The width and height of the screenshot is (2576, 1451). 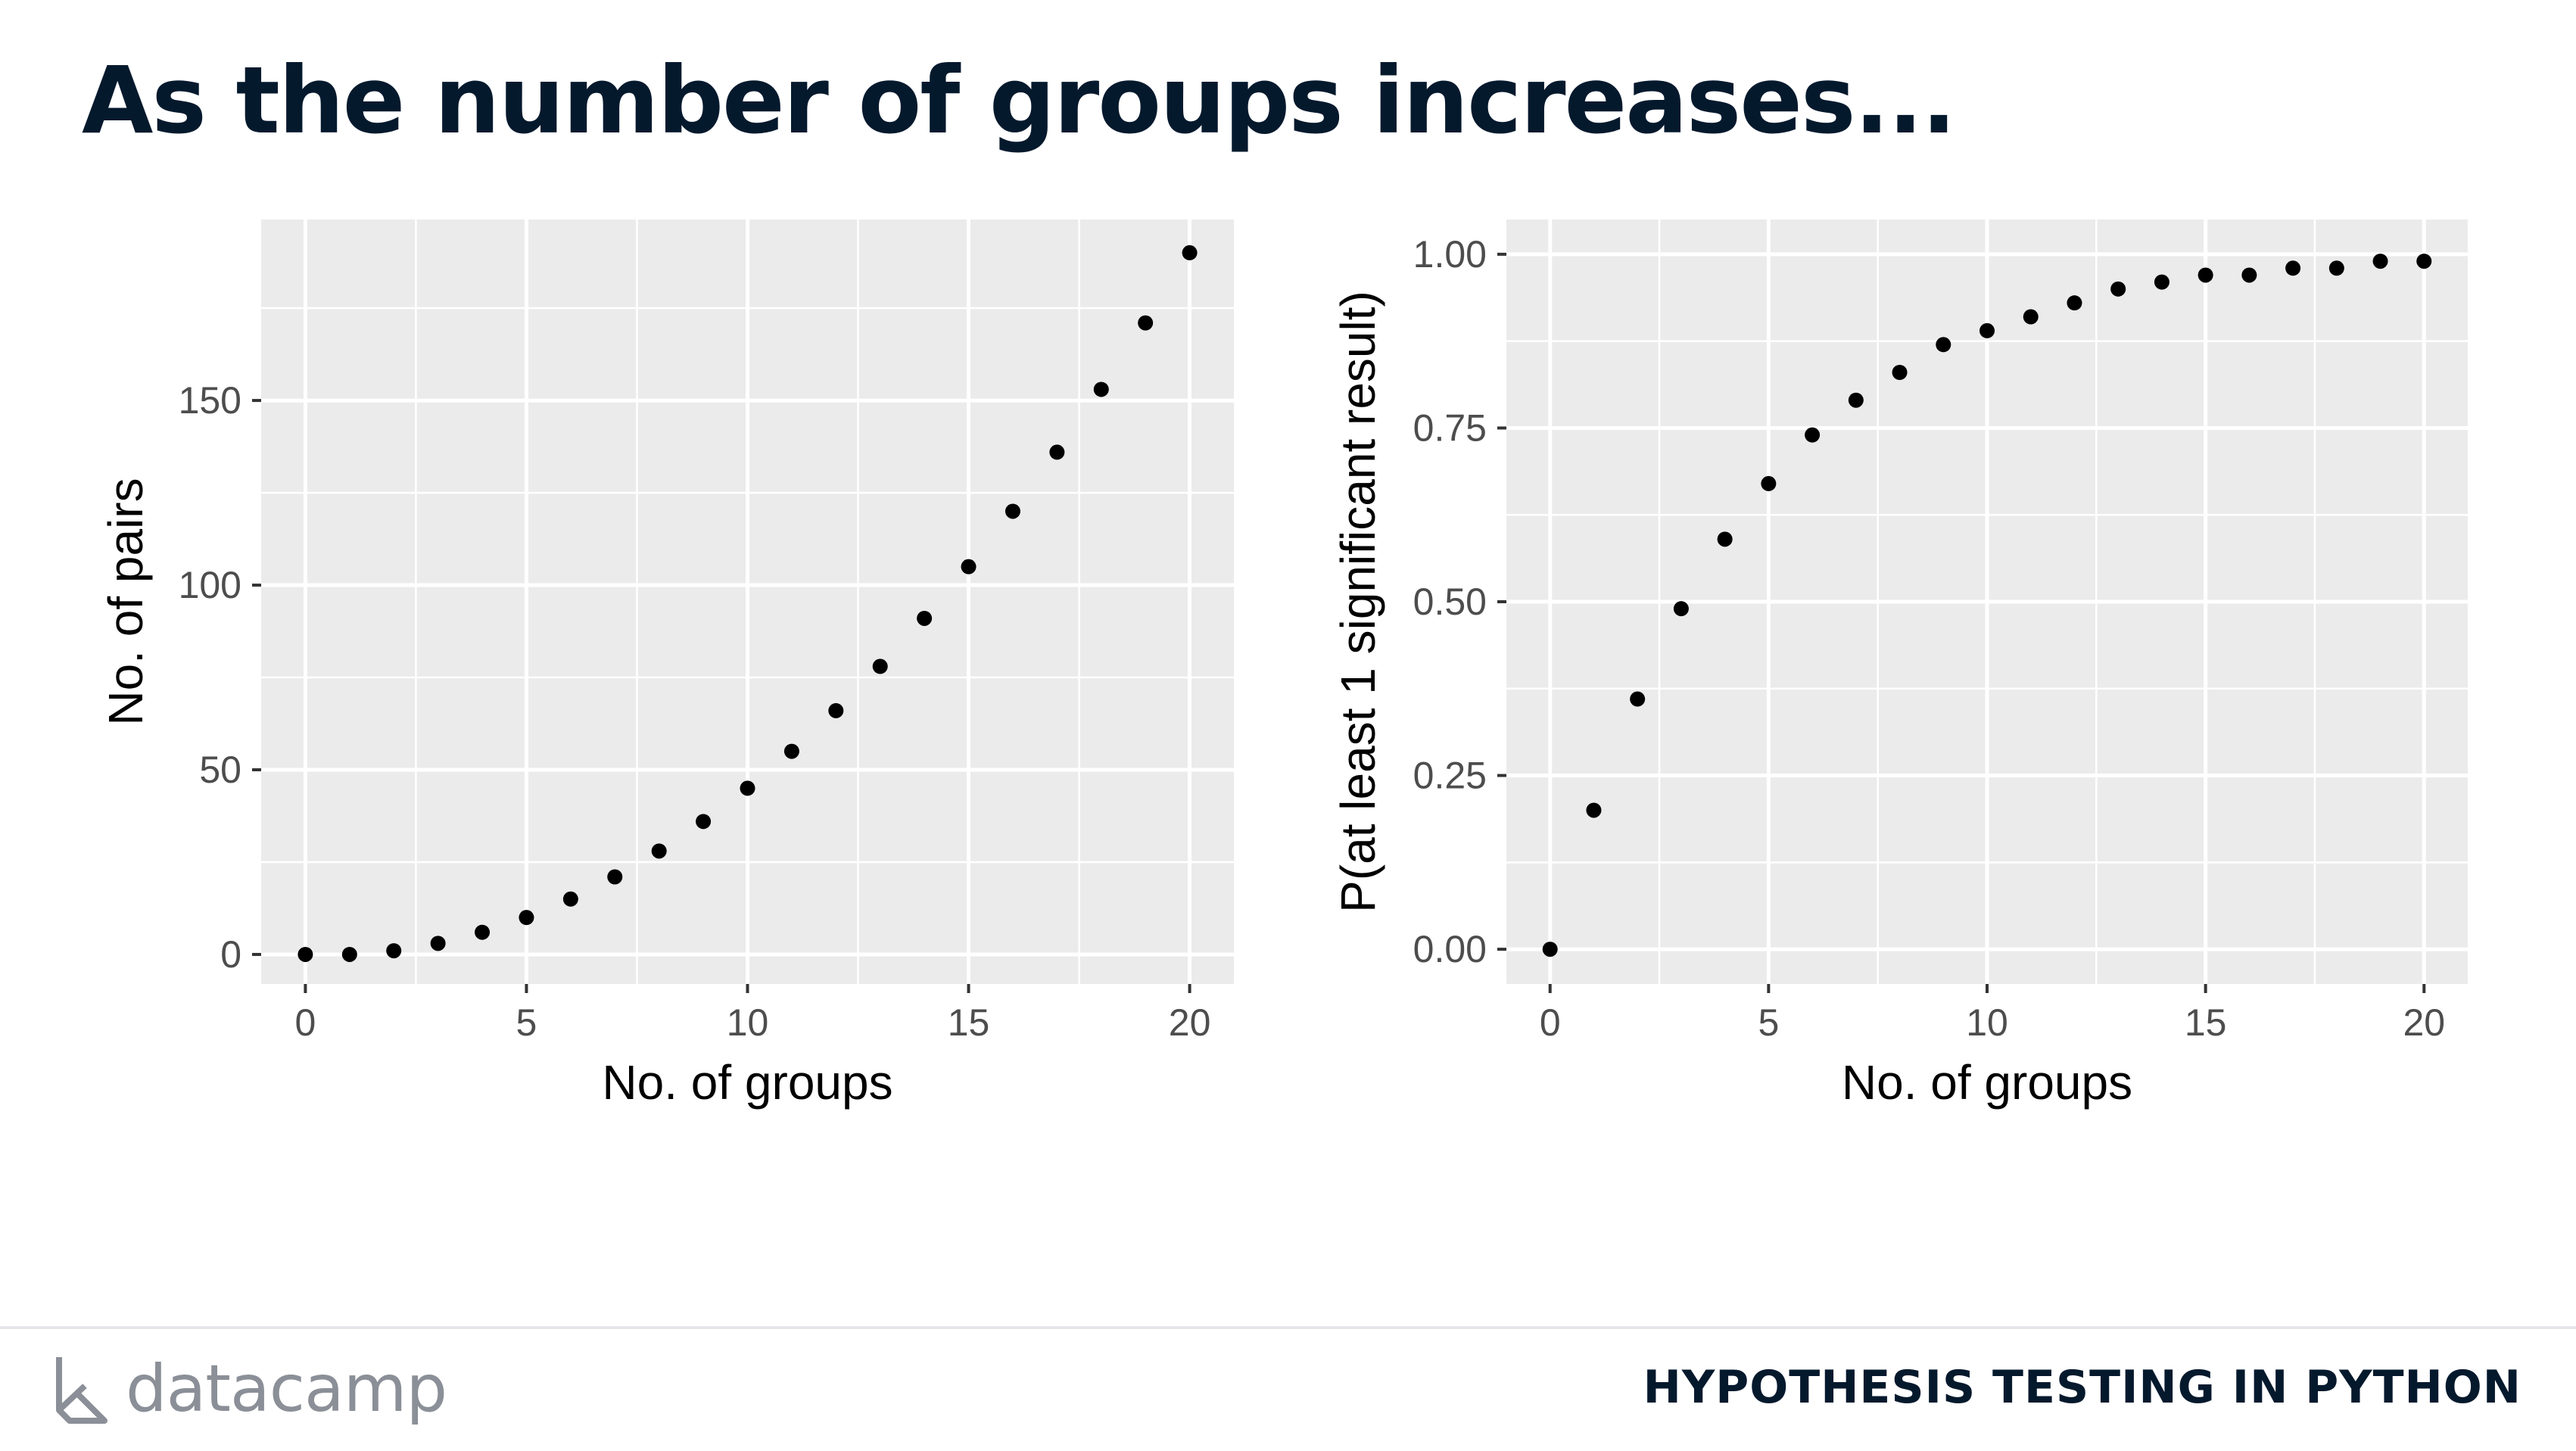 What do you see at coordinates (1358, 602) in the screenshot?
I see `y-axis-title: P(at least 1 significant result)` at bounding box center [1358, 602].